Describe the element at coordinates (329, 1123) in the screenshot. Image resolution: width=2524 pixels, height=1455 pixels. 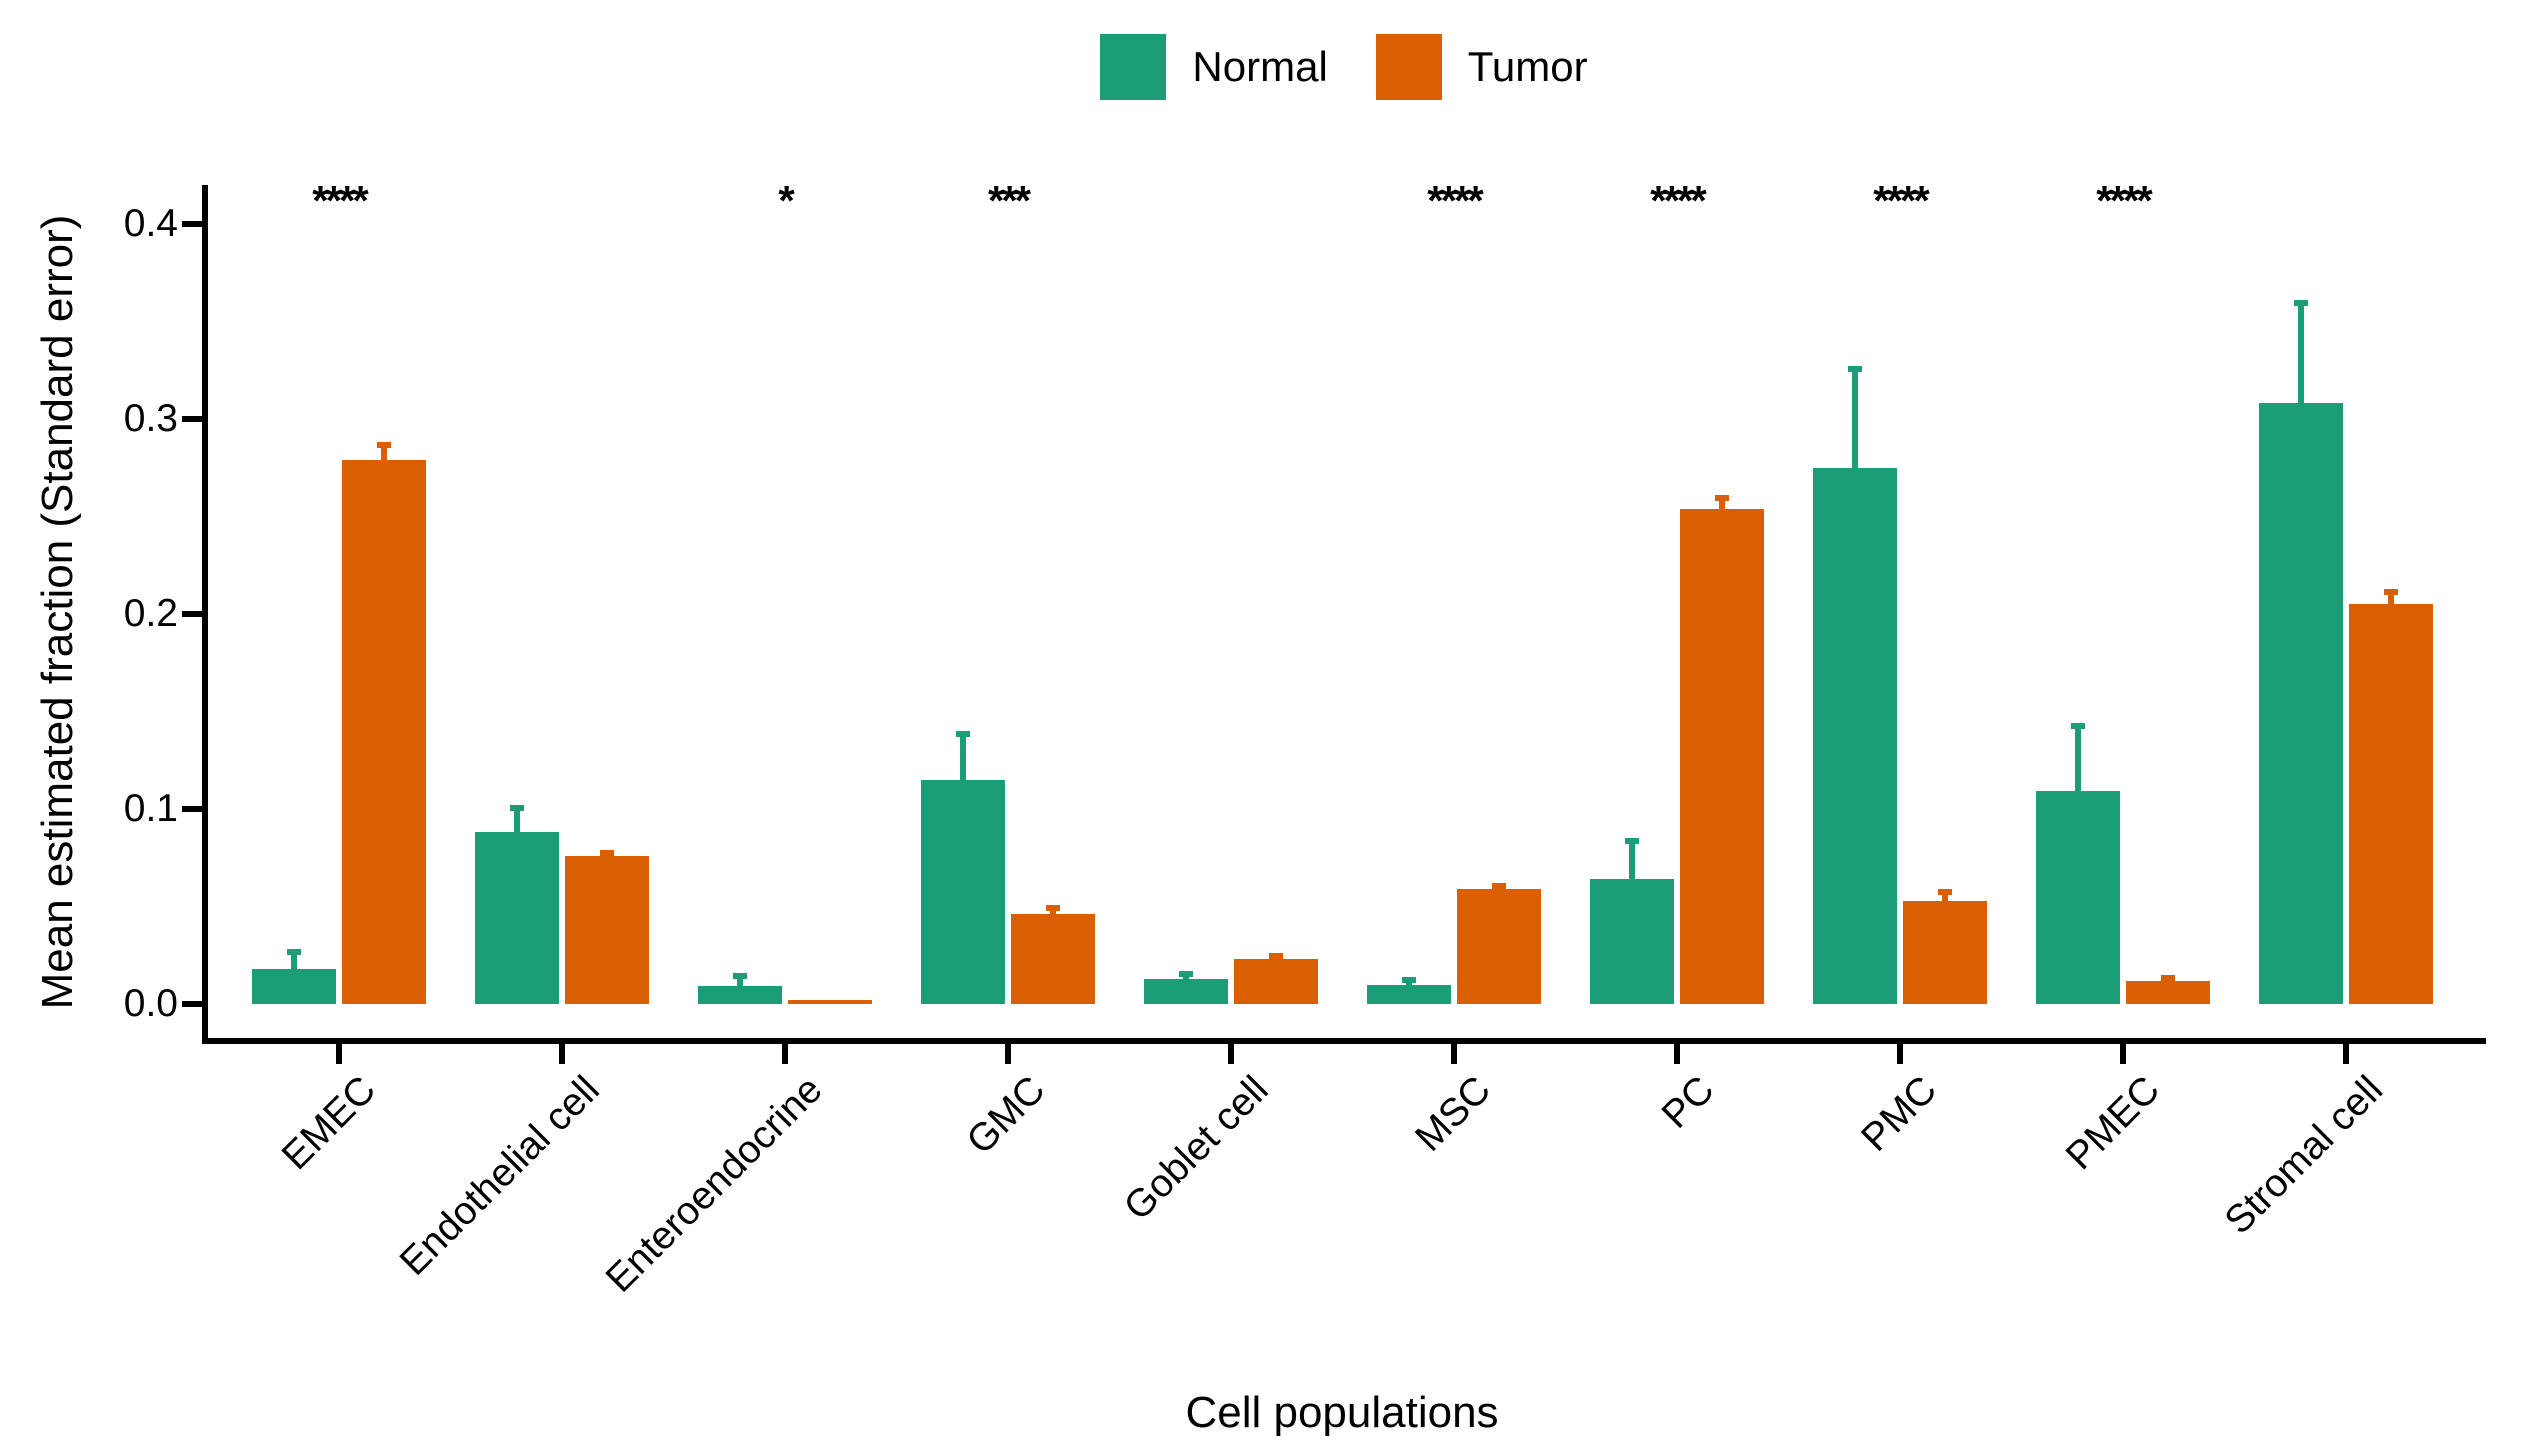
I see `x-tick-label-emec: EMEC` at that location.